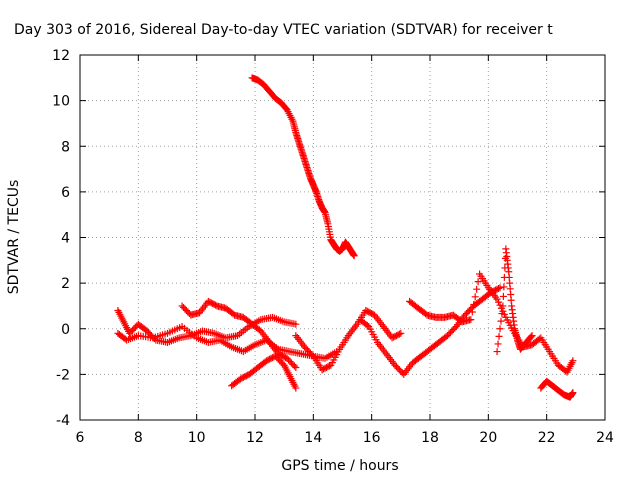  I want to click on series-arc-spike, so click(514, 300).